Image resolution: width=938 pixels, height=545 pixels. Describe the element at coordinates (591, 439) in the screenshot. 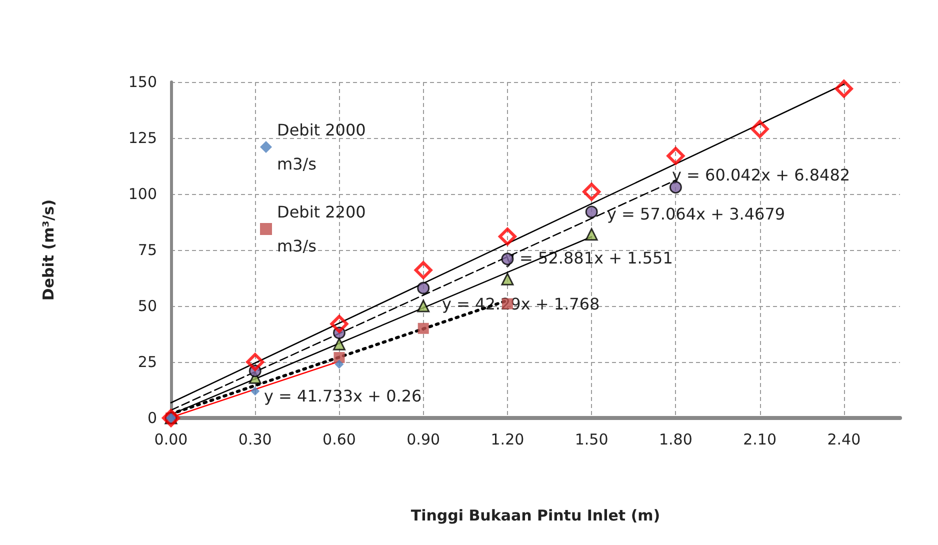

I see `x-tick-label: 1.50` at that location.